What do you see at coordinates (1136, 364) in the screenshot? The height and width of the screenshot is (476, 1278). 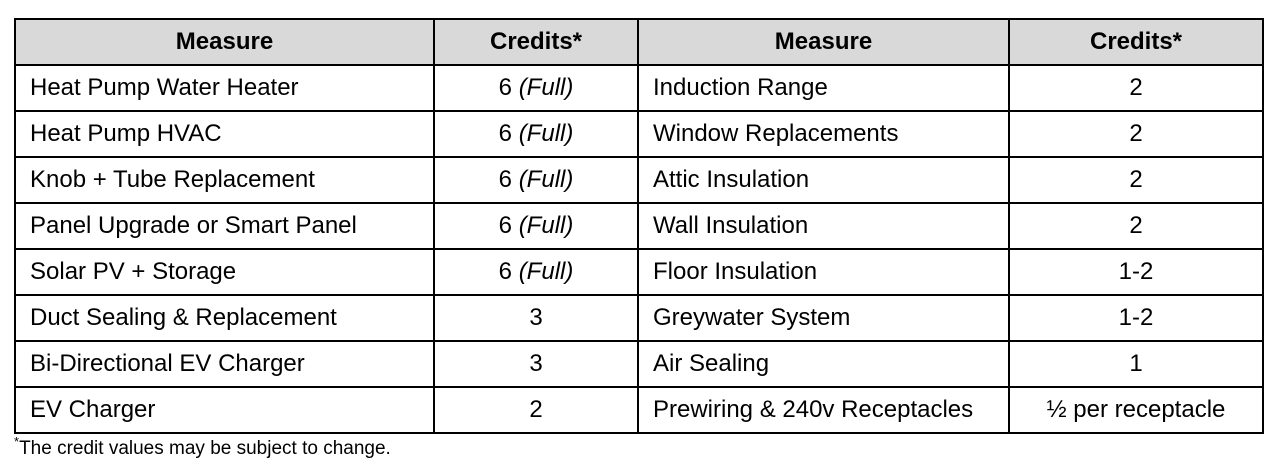 I see `credit-cell: 1` at bounding box center [1136, 364].